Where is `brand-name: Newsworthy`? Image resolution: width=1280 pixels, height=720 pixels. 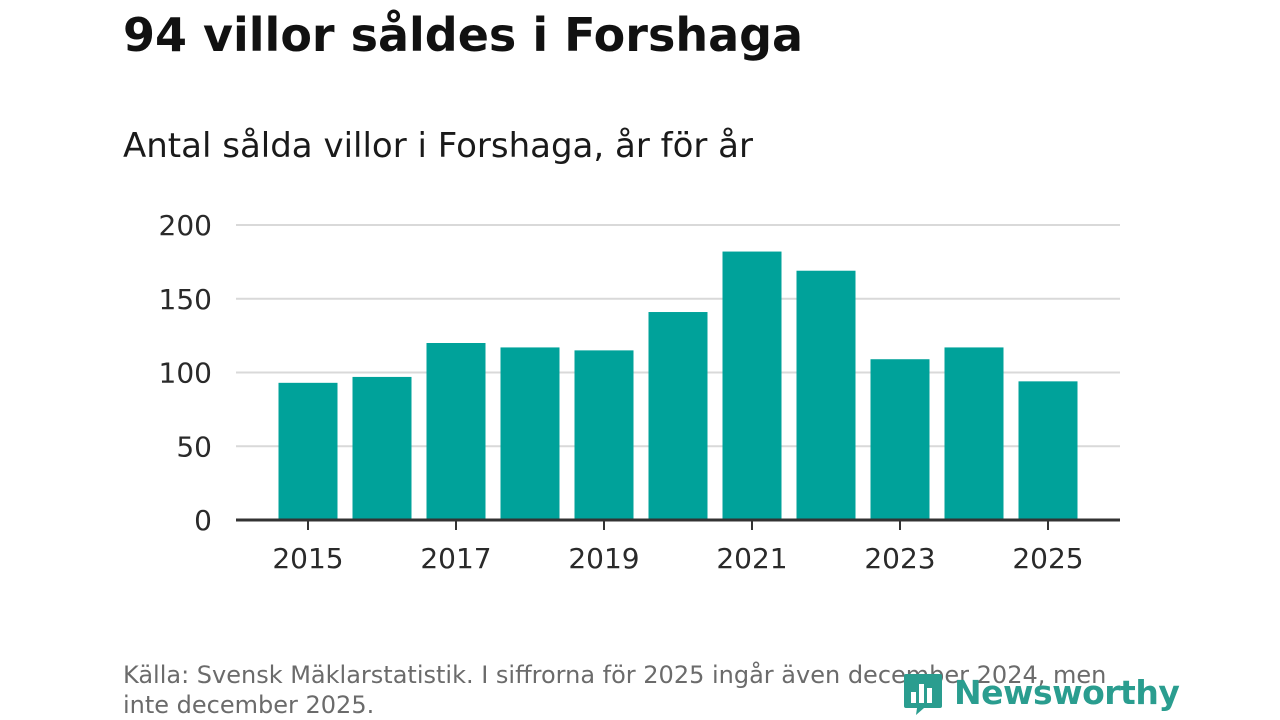
brand-name: Newsworthy is located at coordinates (1067, 692).